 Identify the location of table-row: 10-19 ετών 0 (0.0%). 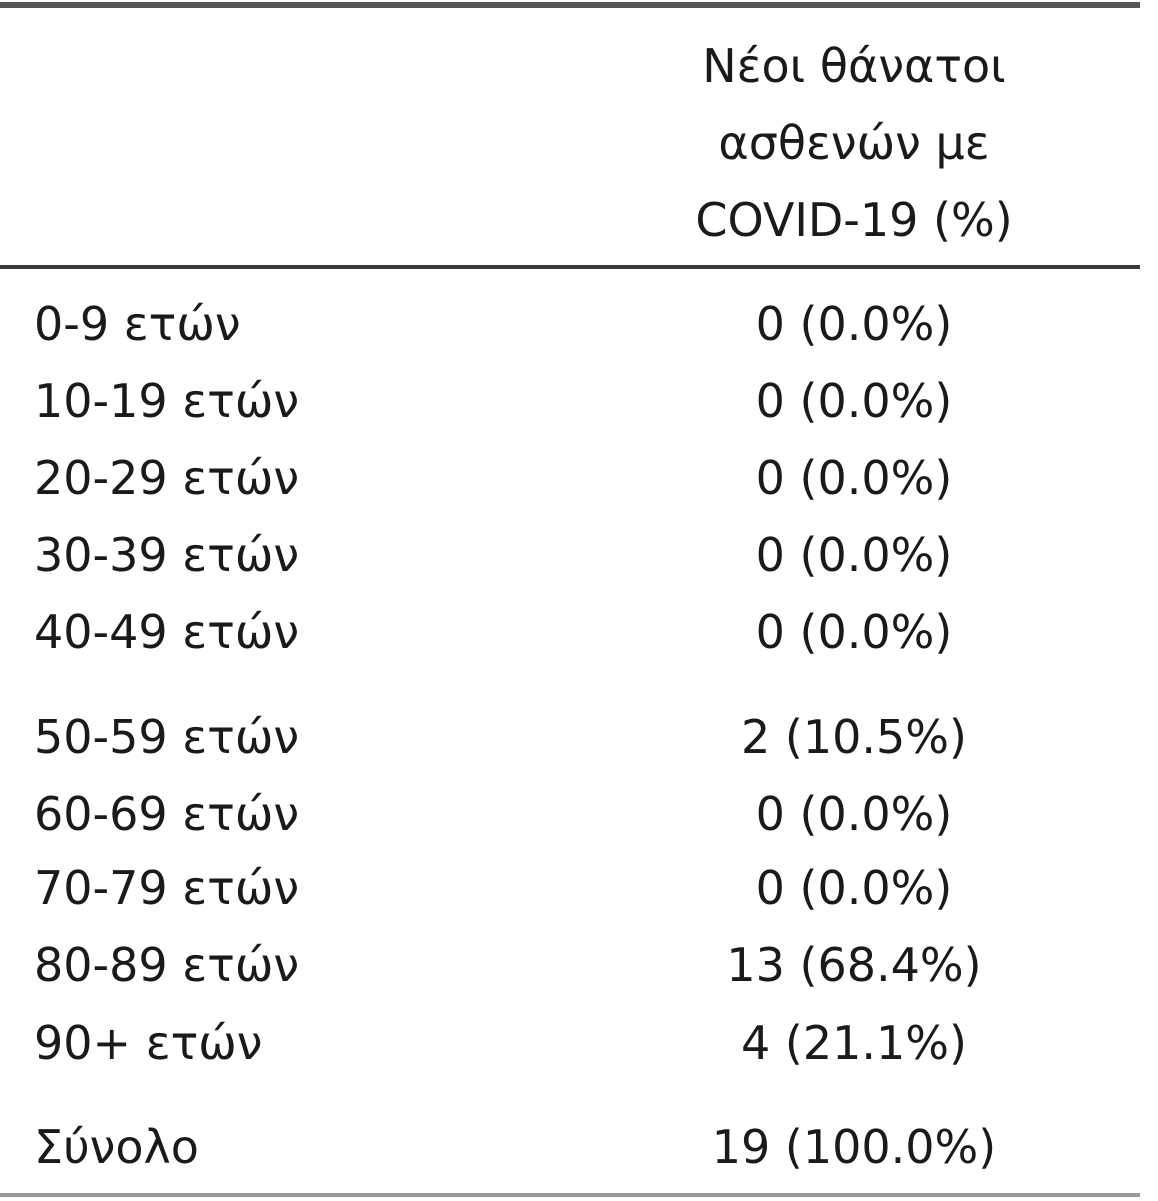
(570, 401).